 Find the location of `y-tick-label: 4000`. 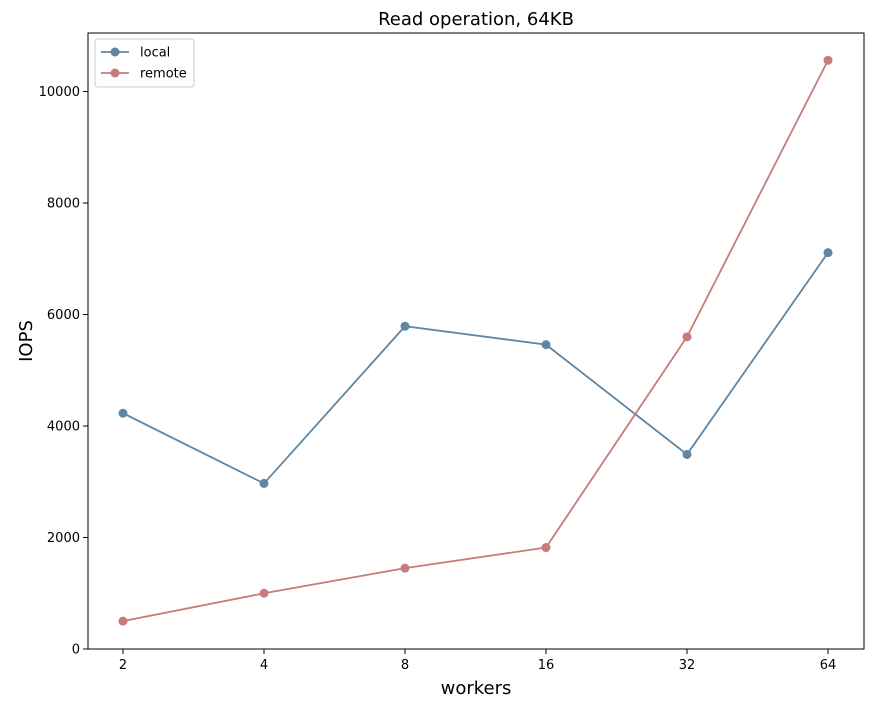

y-tick-label: 4000 is located at coordinates (63, 427).